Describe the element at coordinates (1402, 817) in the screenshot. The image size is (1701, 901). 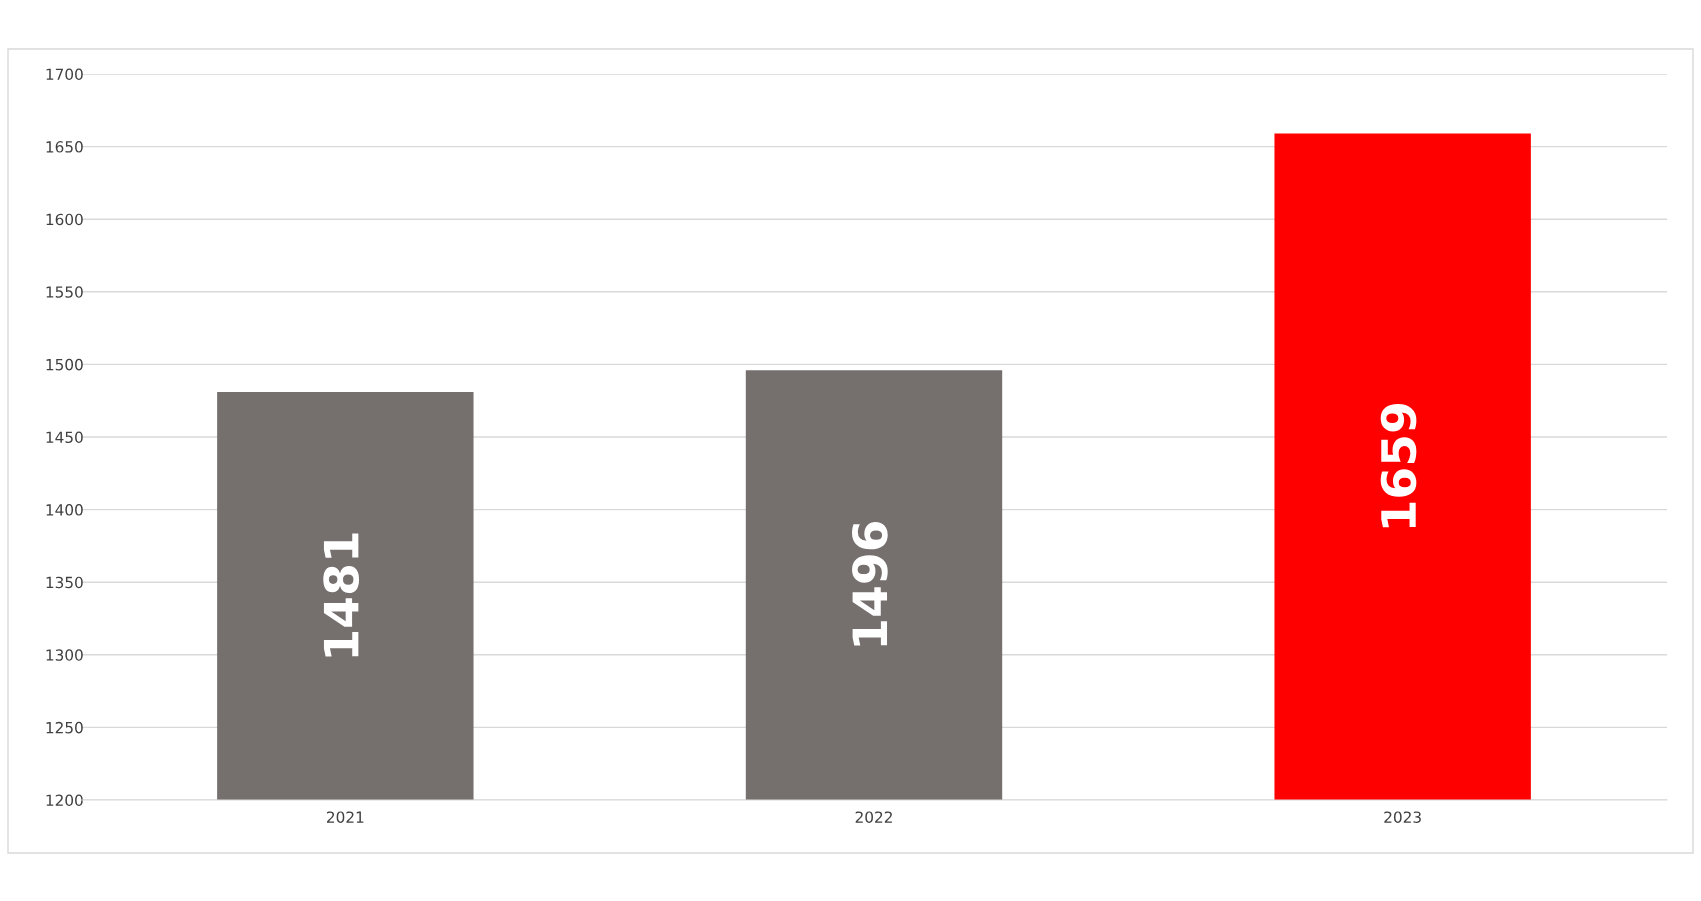
I see `x-tick-label: 2023` at that location.